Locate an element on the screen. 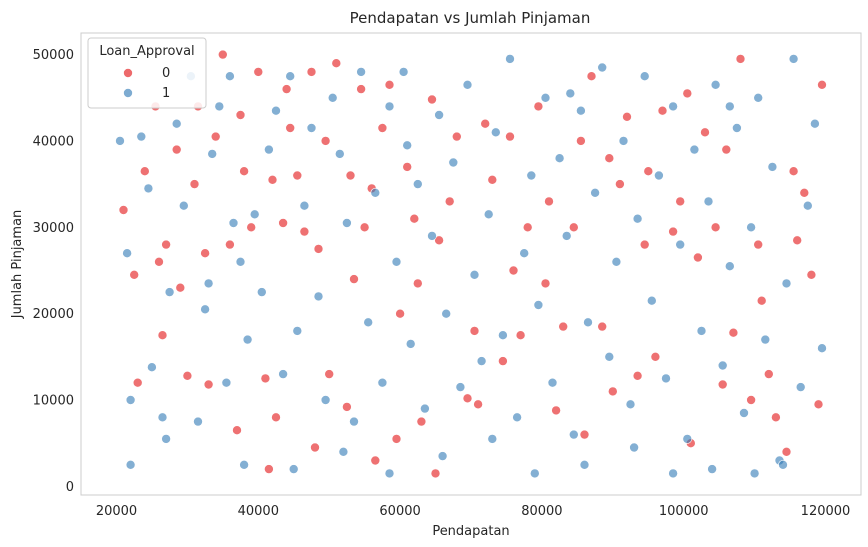  legend-box is located at coordinates (147, 73).